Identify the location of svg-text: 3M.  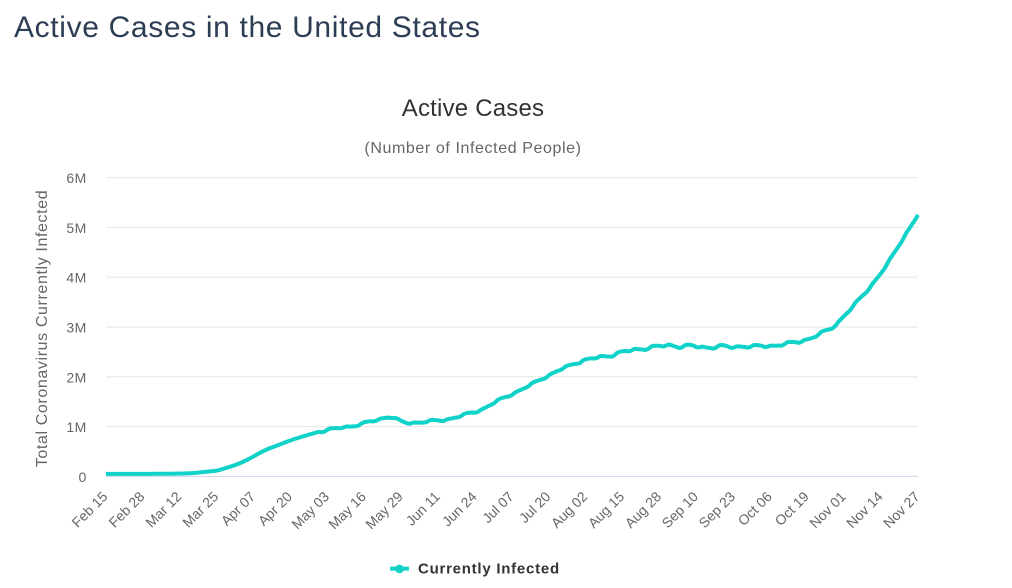
(76, 328).